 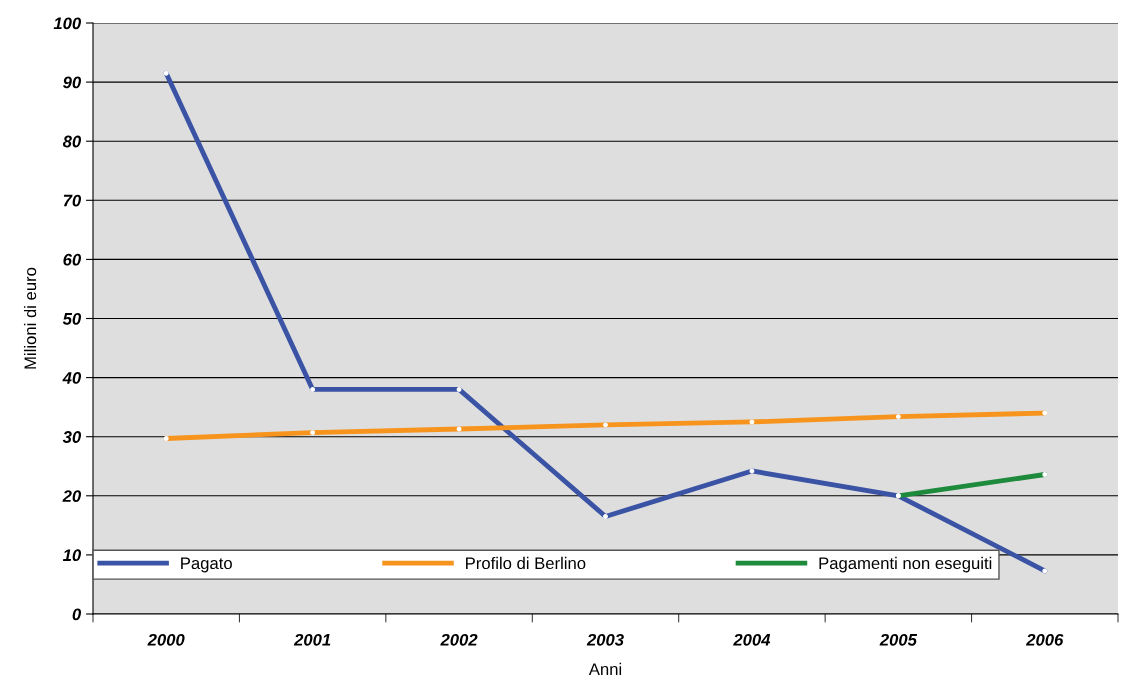 What do you see at coordinates (72, 555) in the screenshot?
I see `y-tick-label: 10` at bounding box center [72, 555].